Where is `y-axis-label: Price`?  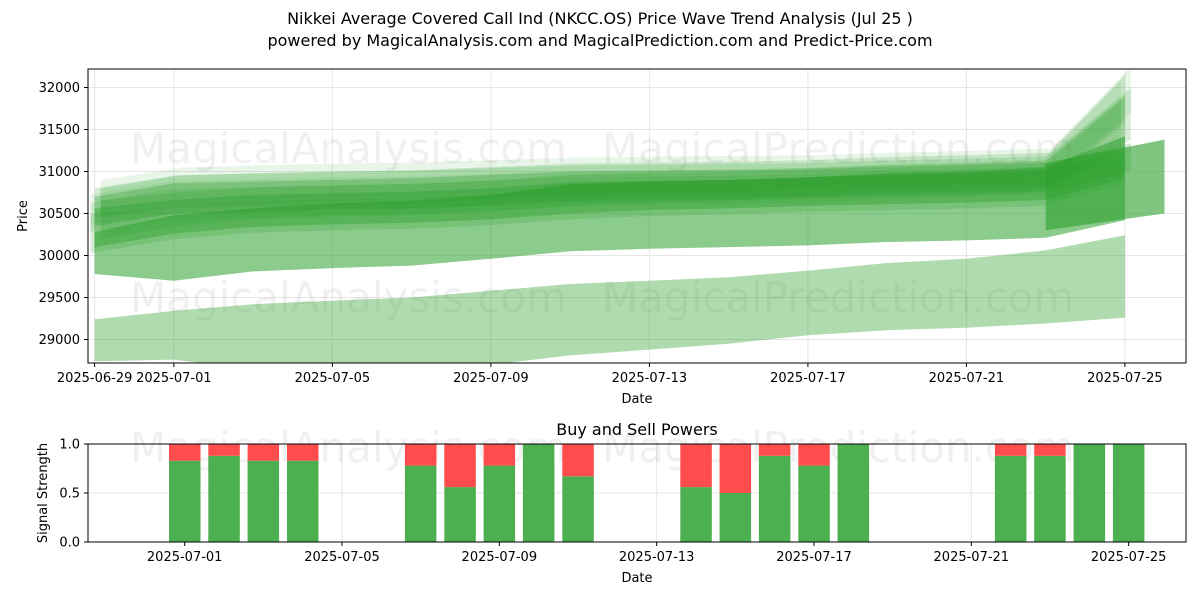
y-axis-label: Price is located at coordinates (23, 216).